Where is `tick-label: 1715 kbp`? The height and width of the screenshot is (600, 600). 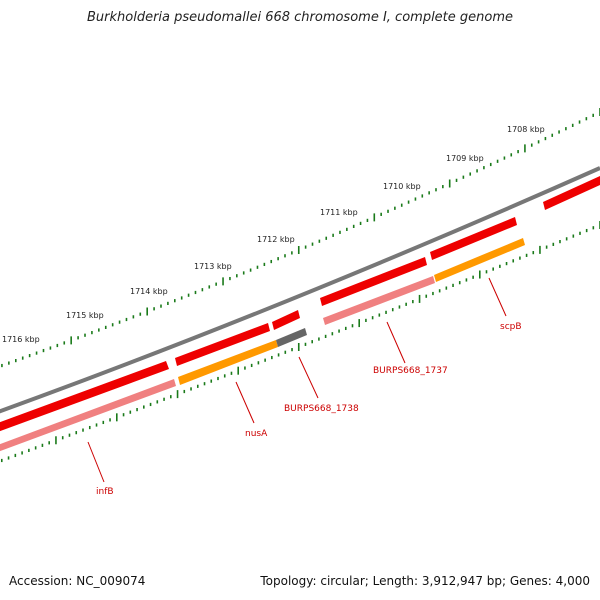 tick-label: 1715 kbp is located at coordinates (85, 315).